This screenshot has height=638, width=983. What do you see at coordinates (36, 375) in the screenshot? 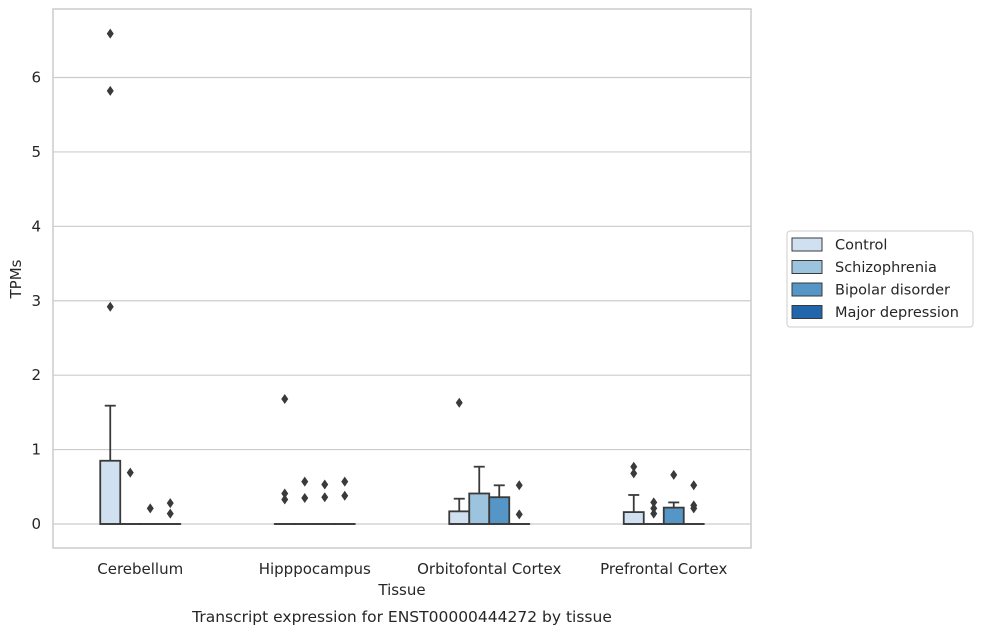
I see `y-tick-label: 2` at bounding box center [36, 375].